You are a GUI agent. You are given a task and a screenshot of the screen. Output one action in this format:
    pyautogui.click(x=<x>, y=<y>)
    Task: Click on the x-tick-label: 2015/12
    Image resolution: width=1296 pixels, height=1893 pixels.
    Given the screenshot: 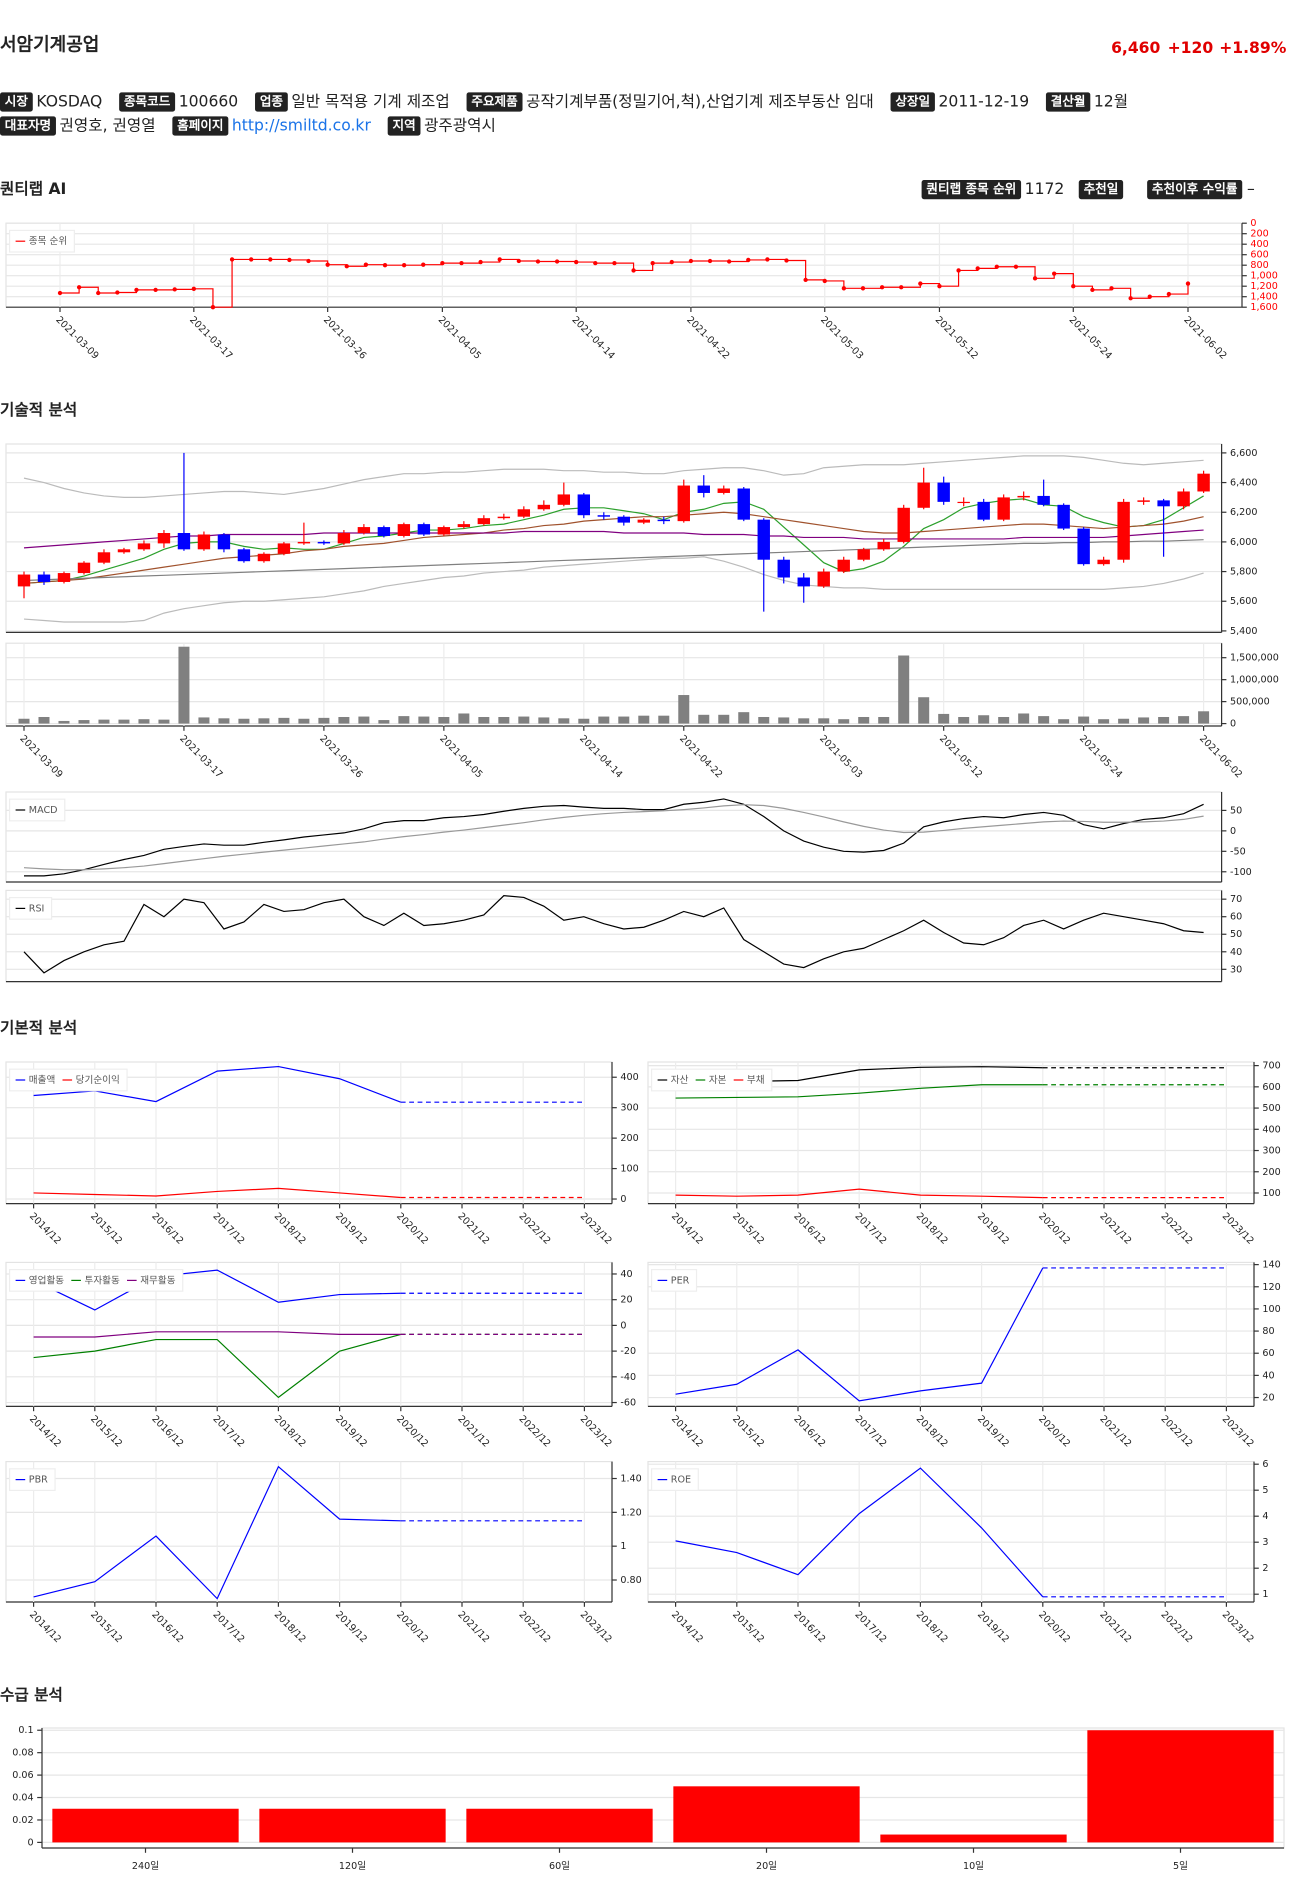 What is the action you would take?
    pyautogui.click(x=748, y=1627)
    